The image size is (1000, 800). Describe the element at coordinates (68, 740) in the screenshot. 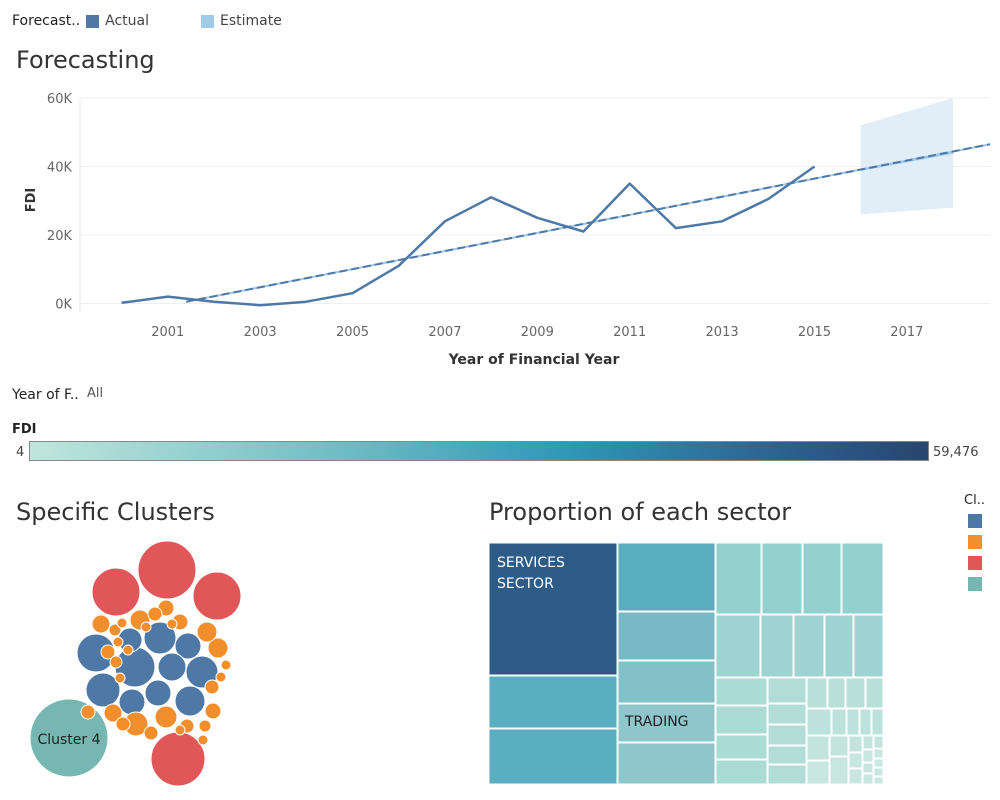

I see `cluster-4-label: Cluster 4` at that location.